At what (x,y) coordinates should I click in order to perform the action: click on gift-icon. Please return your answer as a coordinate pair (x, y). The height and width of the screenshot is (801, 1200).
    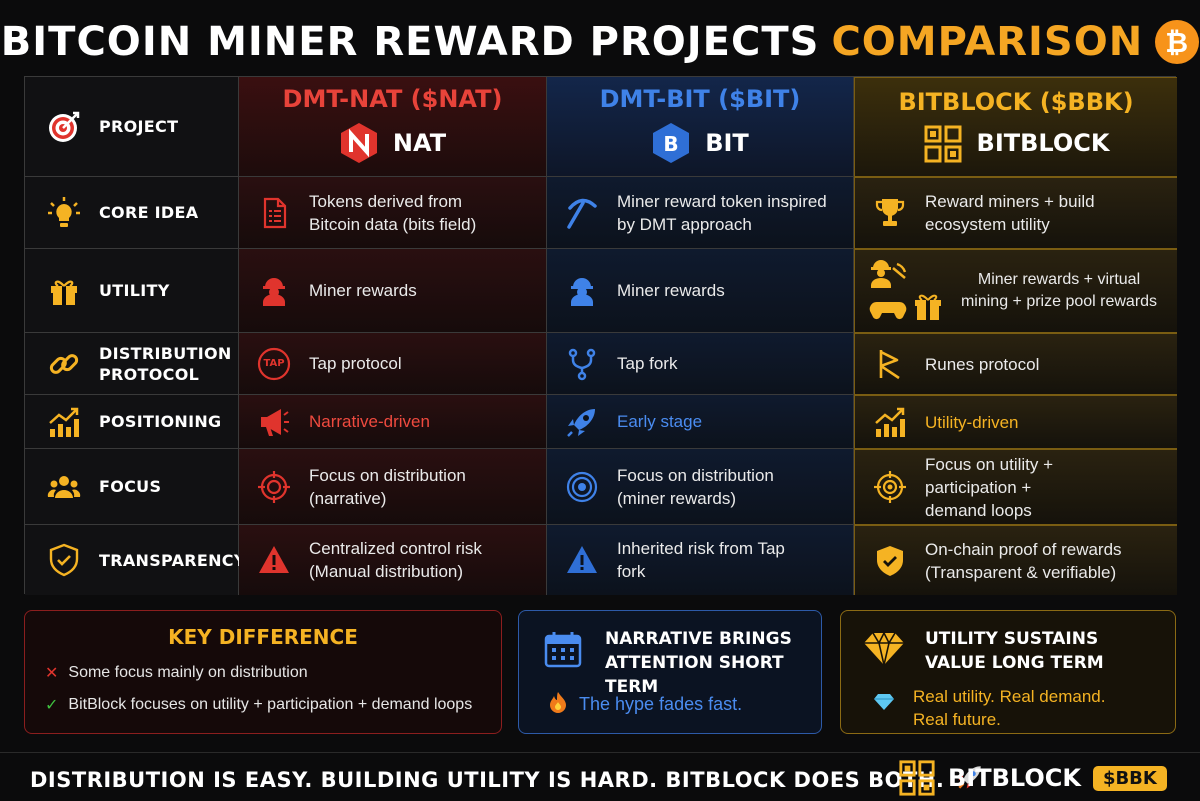
    Looking at the image, I should click on (64, 291).